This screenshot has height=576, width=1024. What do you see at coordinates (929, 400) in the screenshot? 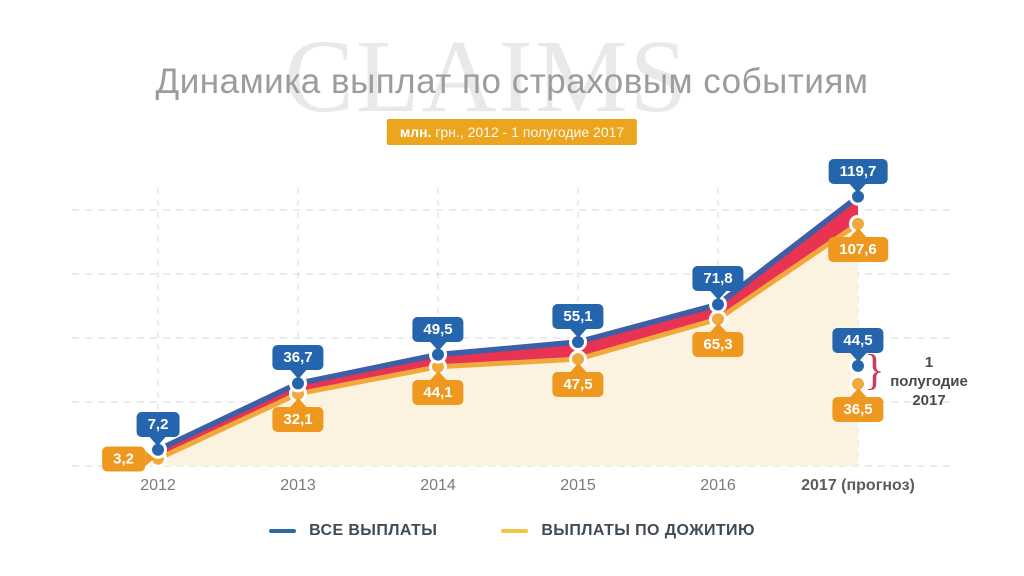
I see `annotation-line2: 2017` at bounding box center [929, 400].